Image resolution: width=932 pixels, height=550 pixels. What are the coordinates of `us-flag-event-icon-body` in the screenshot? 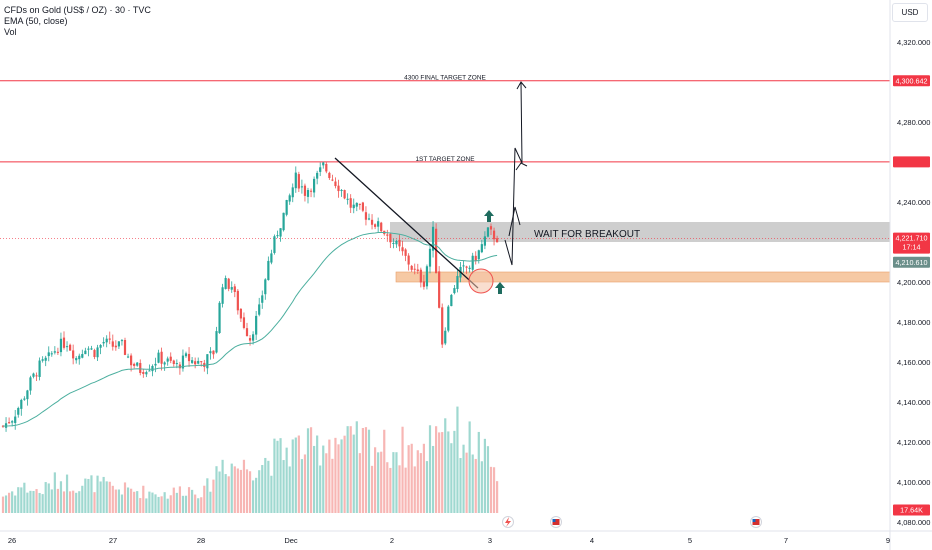 It's located at (756, 522).